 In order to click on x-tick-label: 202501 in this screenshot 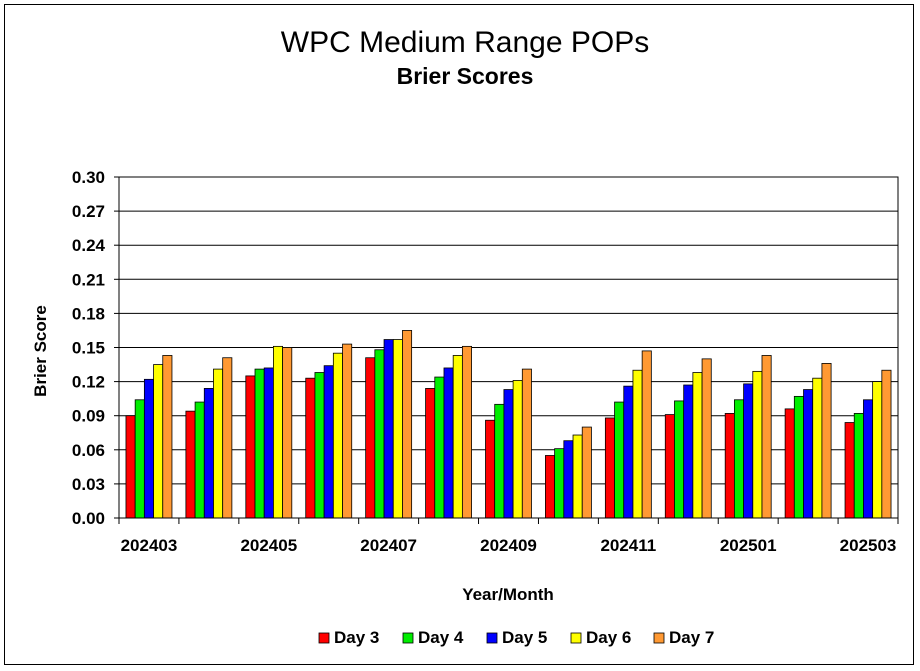, I will do `click(748, 545)`.